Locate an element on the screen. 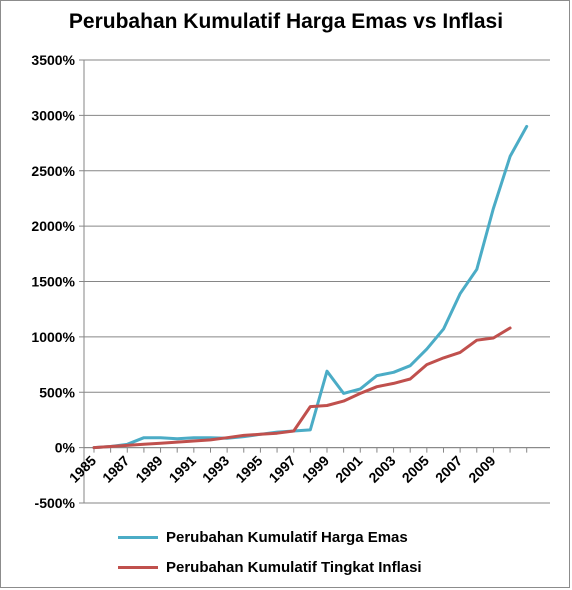 This screenshot has width=572, height=590. y-tick-label: 1500% is located at coordinates (53, 282).